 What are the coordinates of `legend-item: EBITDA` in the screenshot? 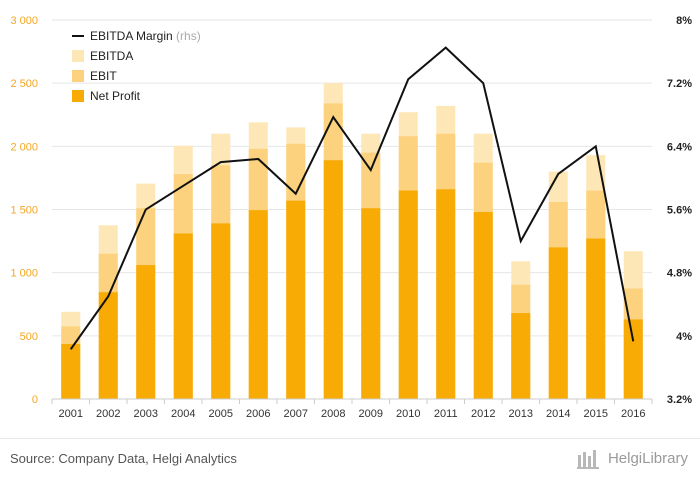 It's located at (102, 56).